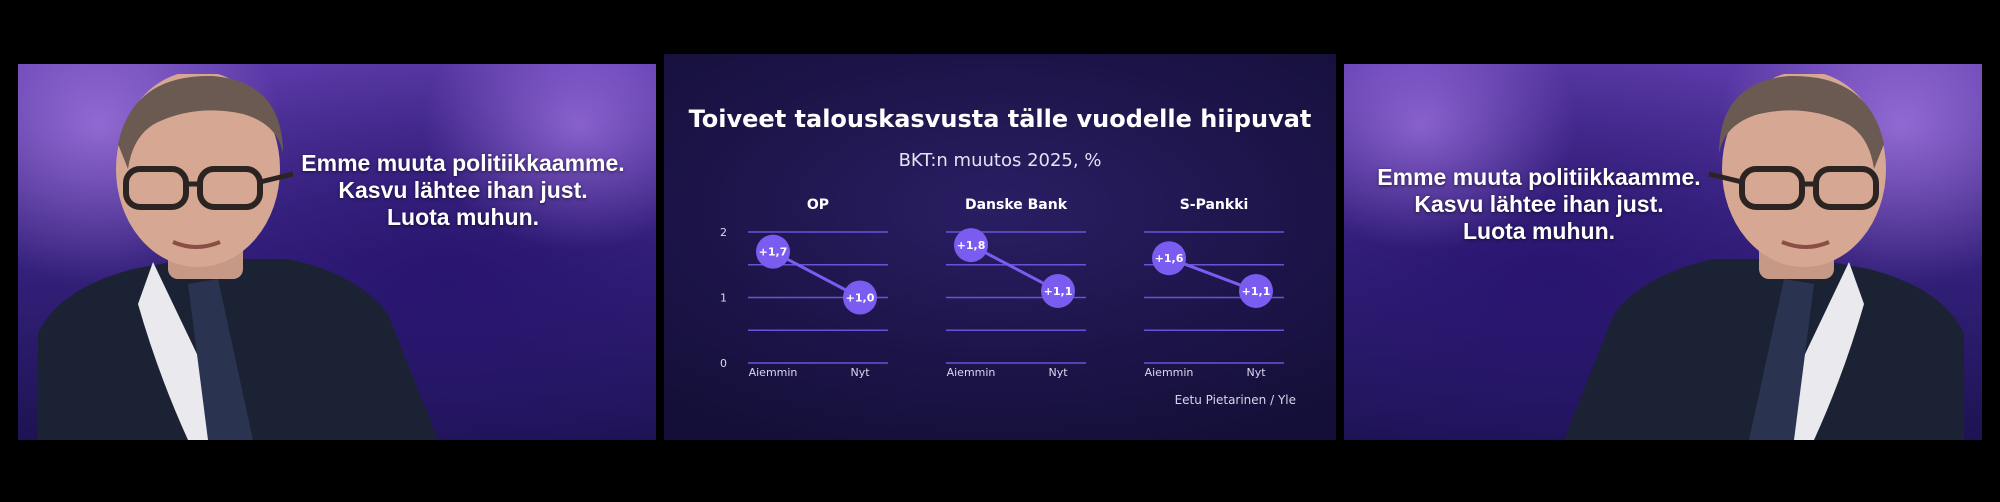 The image size is (2000, 502). Describe the element at coordinates (1016, 205) in the screenshot. I see `panel-title: Danske Bank` at that location.